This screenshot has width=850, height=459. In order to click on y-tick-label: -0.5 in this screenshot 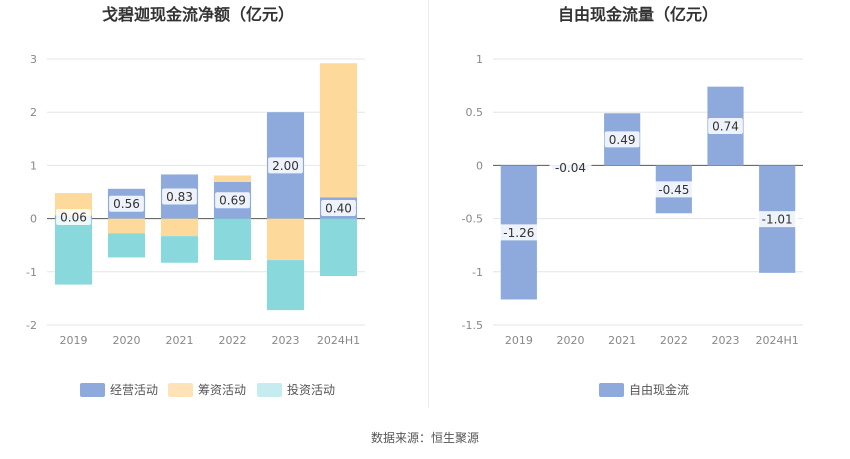, I will do `click(472, 219)`.